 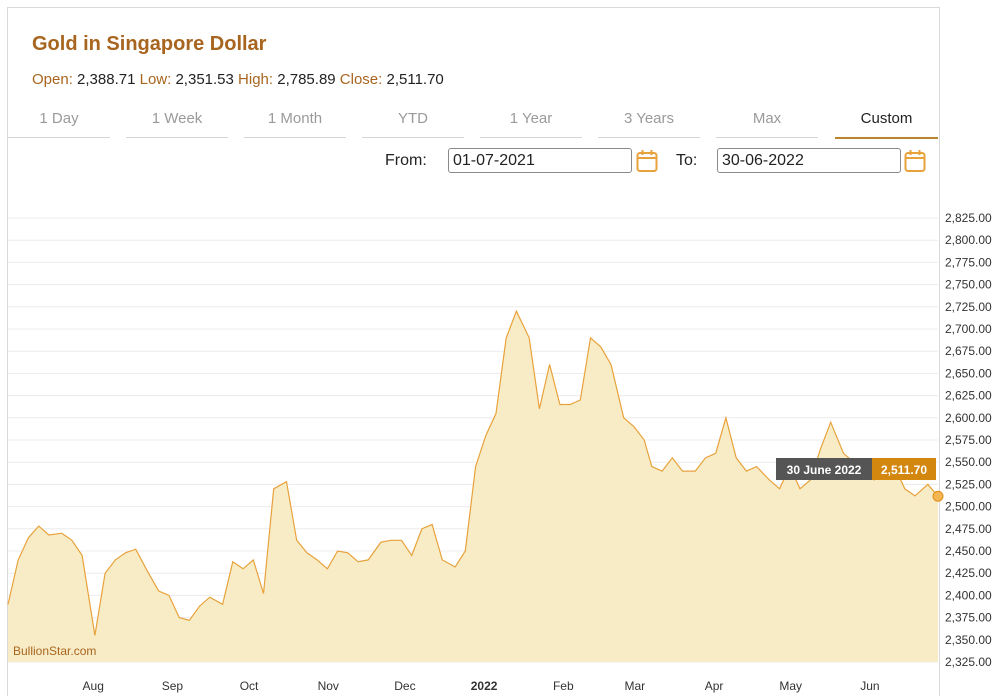 What do you see at coordinates (968, 529) in the screenshot?
I see `y-tick-label: 2,475.00` at bounding box center [968, 529].